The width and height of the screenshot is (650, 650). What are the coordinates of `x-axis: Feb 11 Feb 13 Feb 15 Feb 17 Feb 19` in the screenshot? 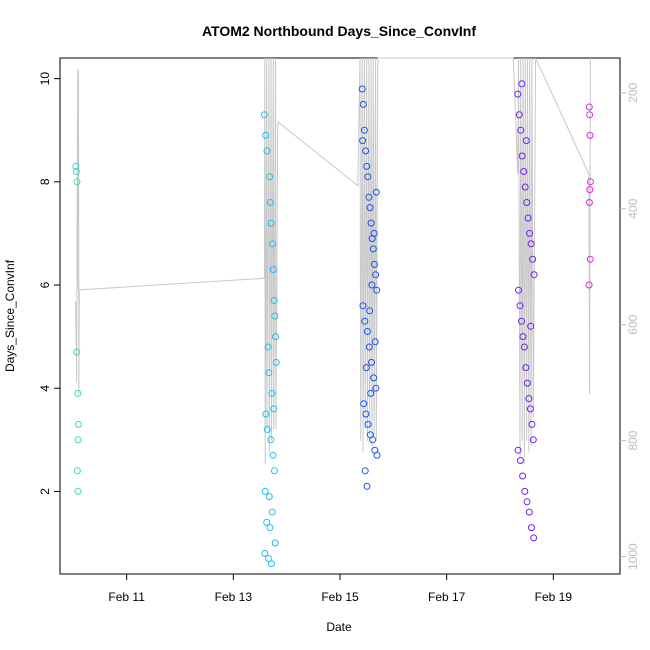 It's located at (340, 588).